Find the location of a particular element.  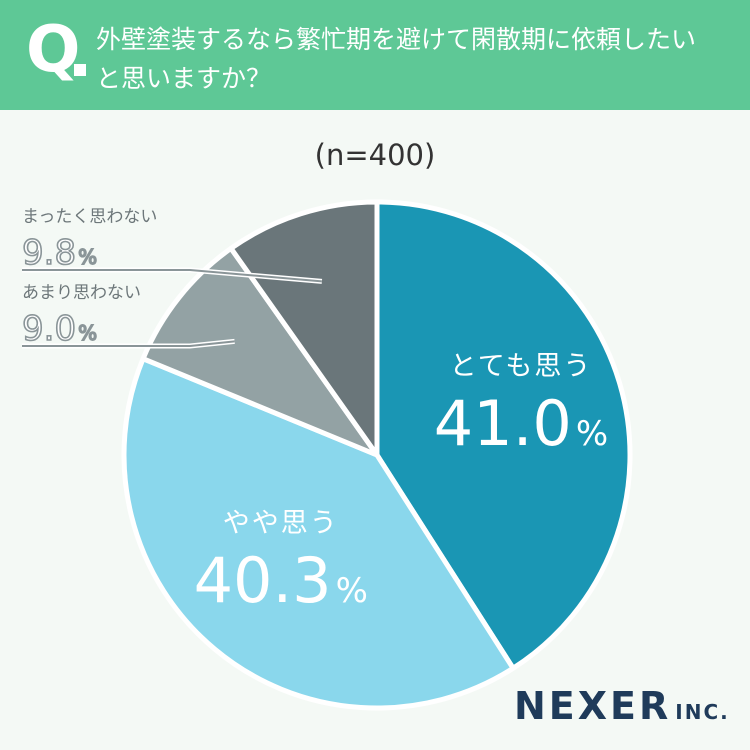

slice-value-1: 40.3% is located at coordinates (281, 580).